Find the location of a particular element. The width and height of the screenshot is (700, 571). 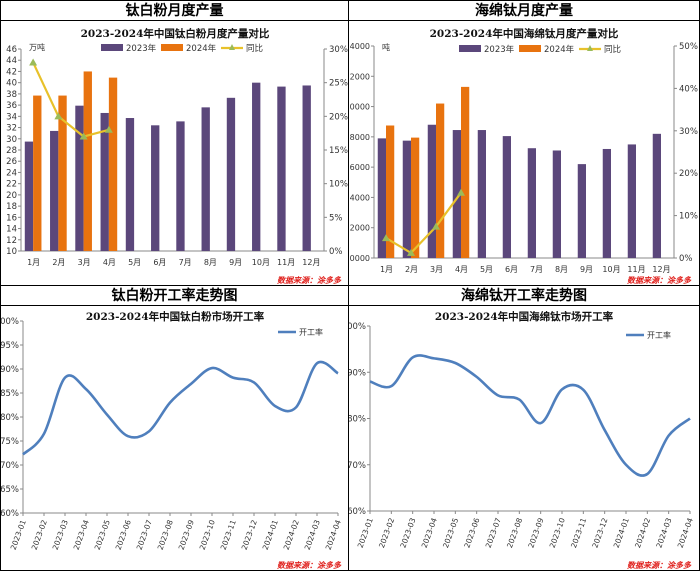

bar-2023年-1月 is located at coordinates (381, 198).